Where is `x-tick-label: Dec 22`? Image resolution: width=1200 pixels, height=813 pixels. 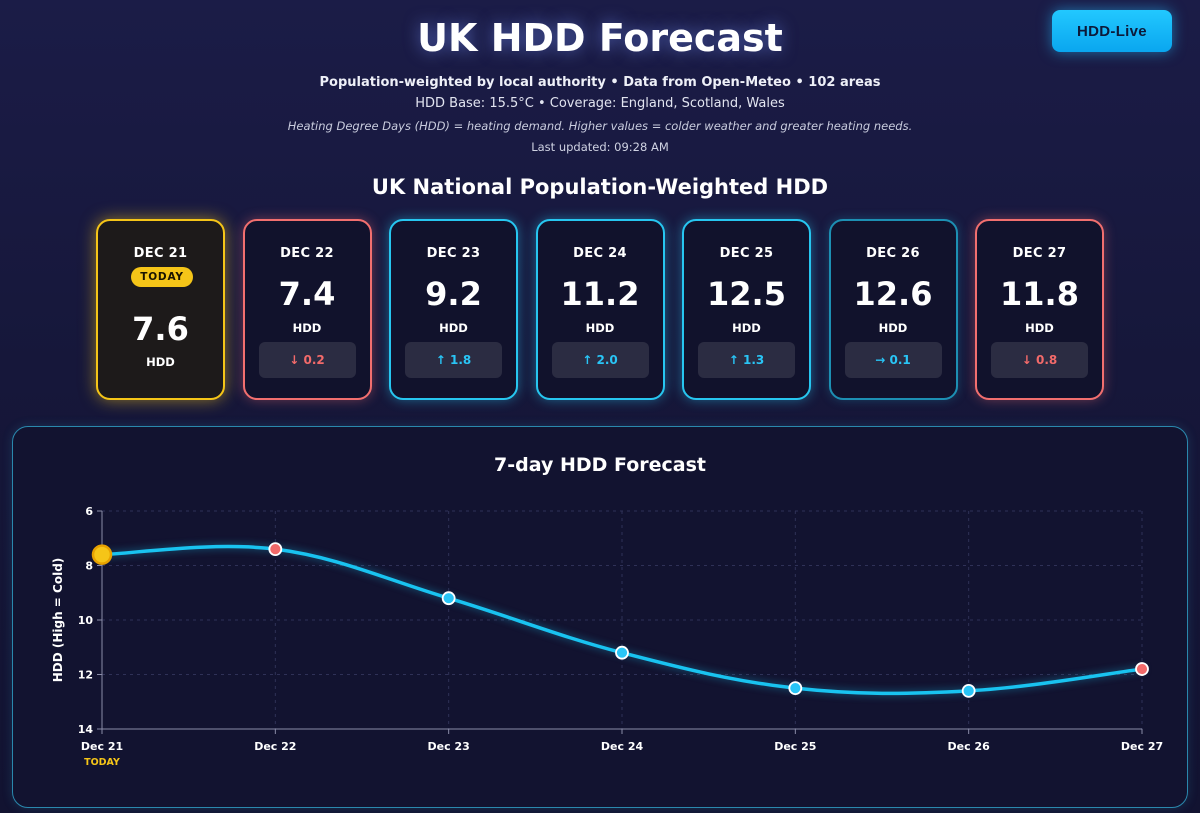 x-tick-label: Dec 22 is located at coordinates (275, 746).